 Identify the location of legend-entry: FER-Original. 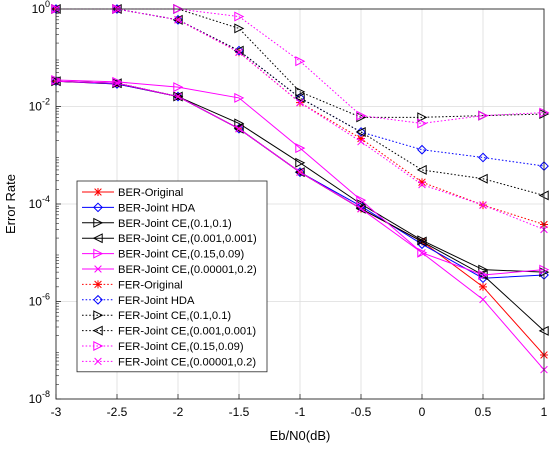
(132, 285).